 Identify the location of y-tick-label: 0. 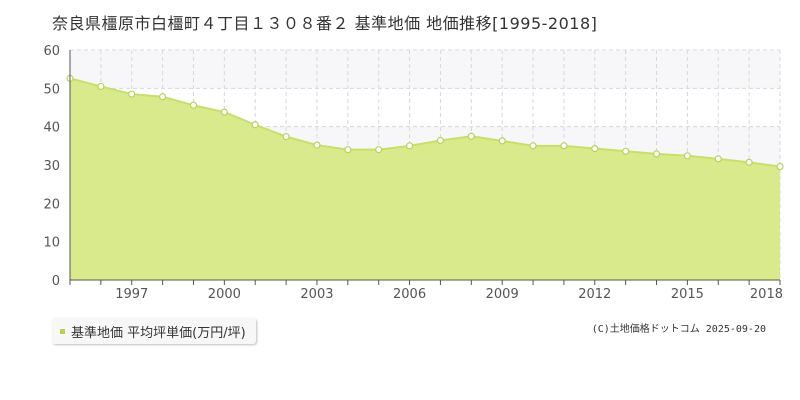
(56, 281).